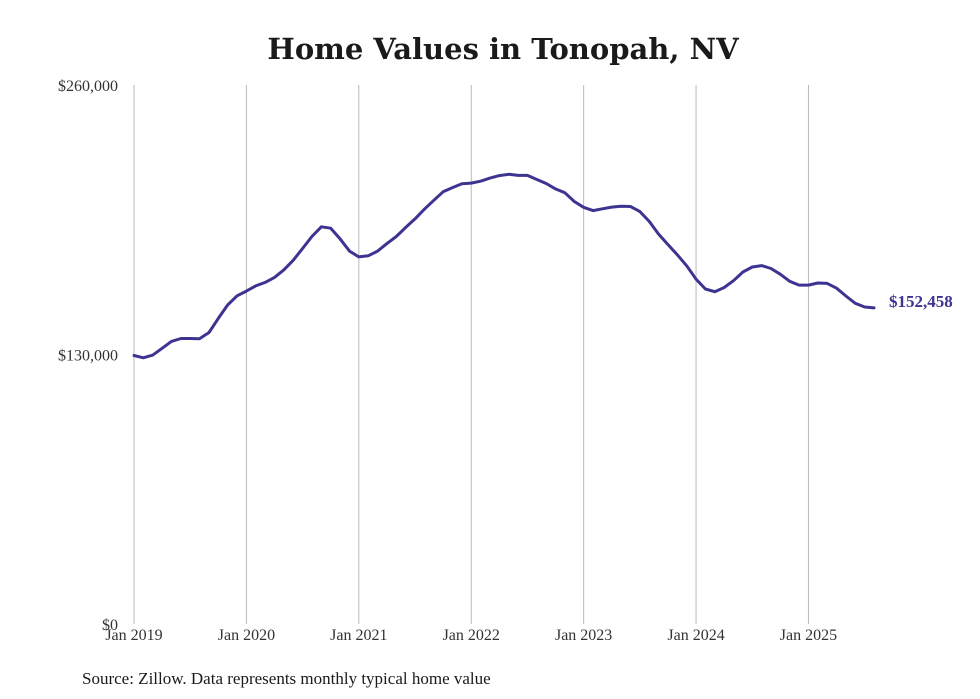 This screenshot has width=980, height=699. What do you see at coordinates (921, 301) in the screenshot?
I see `end-value-label: $152,458` at bounding box center [921, 301].